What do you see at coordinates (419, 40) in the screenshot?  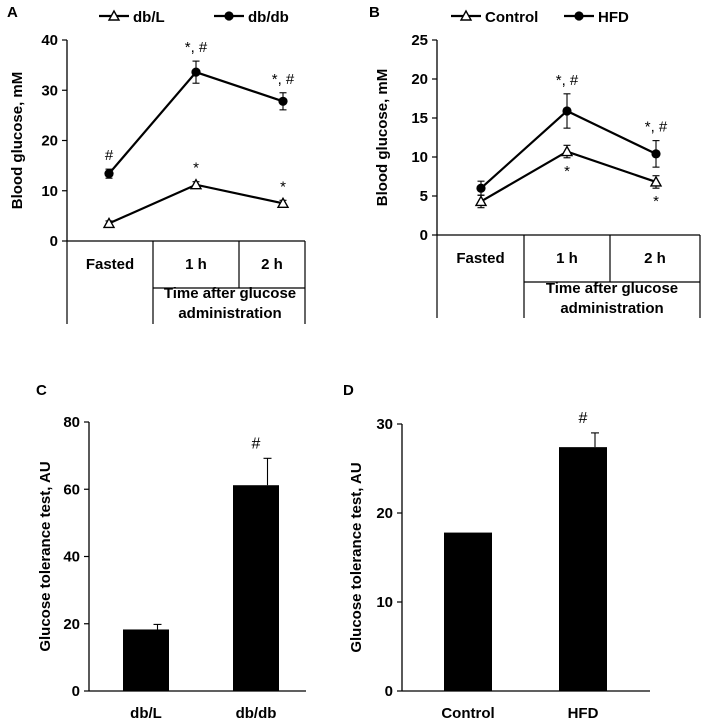 I see `panel-b-y-tick-label: 25` at bounding box center [419, 40].